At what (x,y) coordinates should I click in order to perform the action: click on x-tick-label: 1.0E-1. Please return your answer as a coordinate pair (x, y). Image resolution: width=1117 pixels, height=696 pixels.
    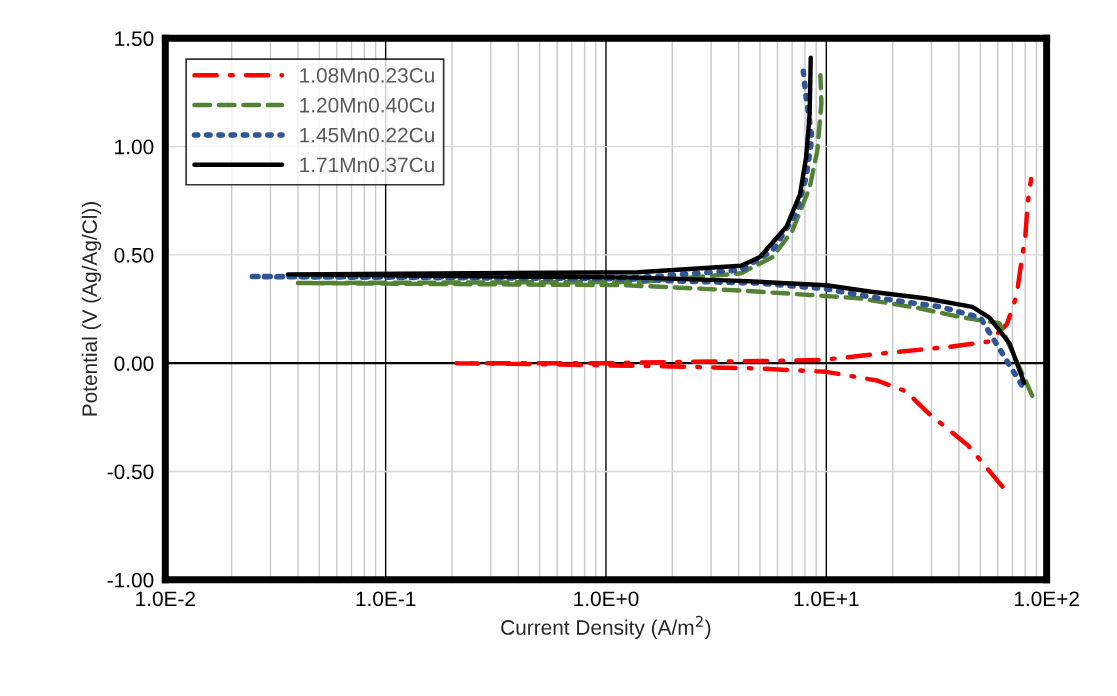
    Looking at the image, I should click on (386, 599).